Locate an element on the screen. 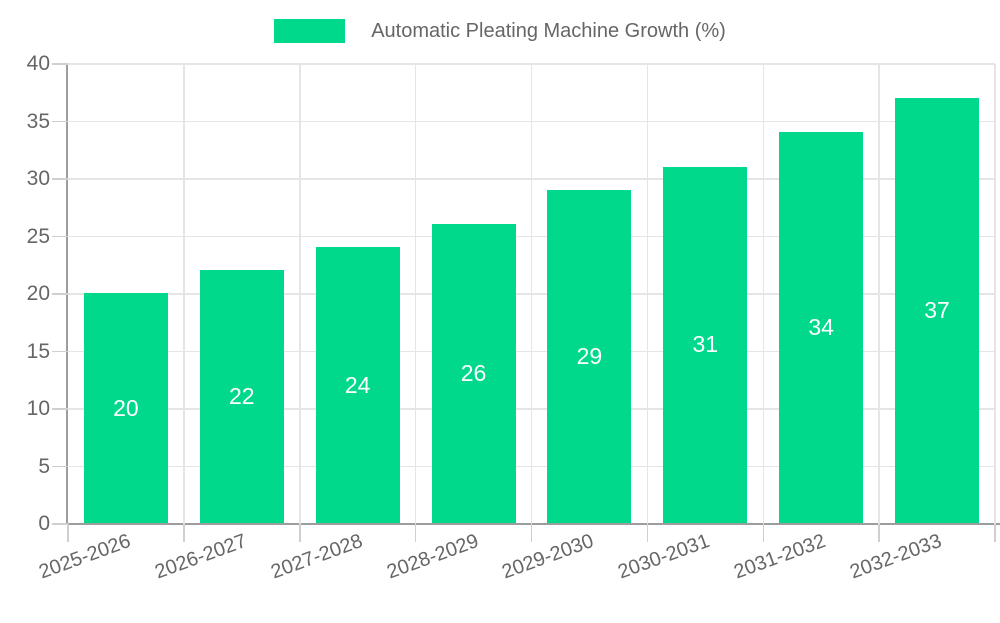 This screenshot has height=623, width=1000. y-axis-tick-label: 40 is located at coordinates (38, 63).